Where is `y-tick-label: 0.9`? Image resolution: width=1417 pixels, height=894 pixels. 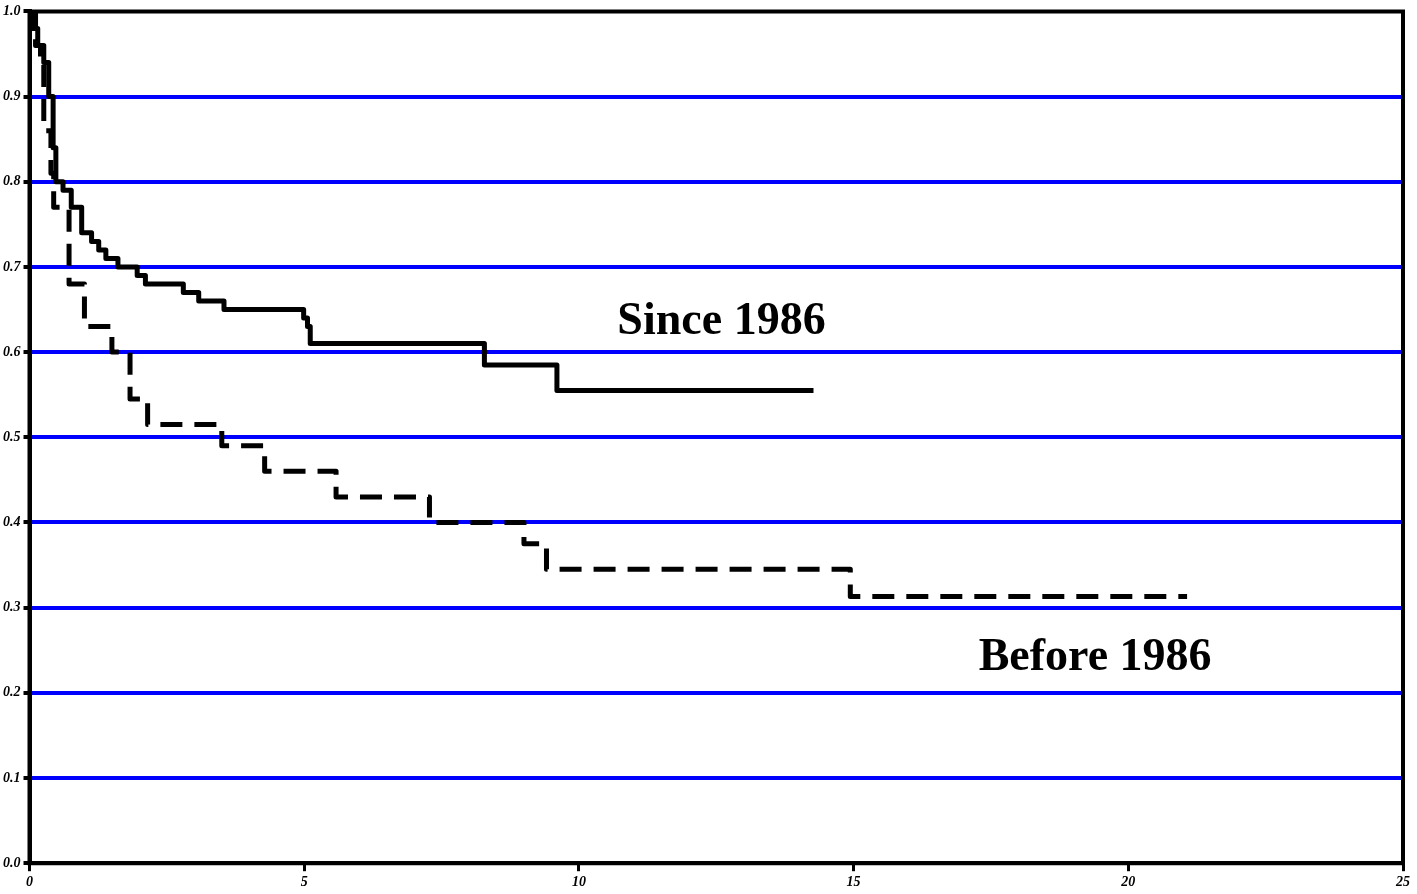
y-tick-label: 0.9 is located at coordinates (12, 96).